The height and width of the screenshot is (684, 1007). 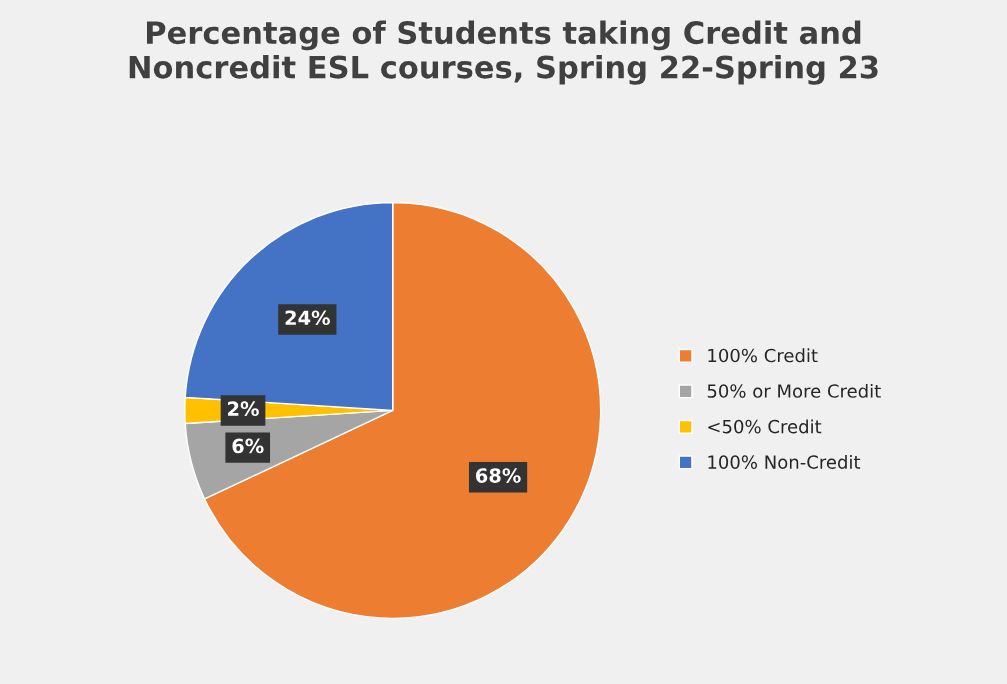 What do you see at coordinates (248, 446) in the screenshot?
I see `data-label: 6%` at bounding box center [248, 446].